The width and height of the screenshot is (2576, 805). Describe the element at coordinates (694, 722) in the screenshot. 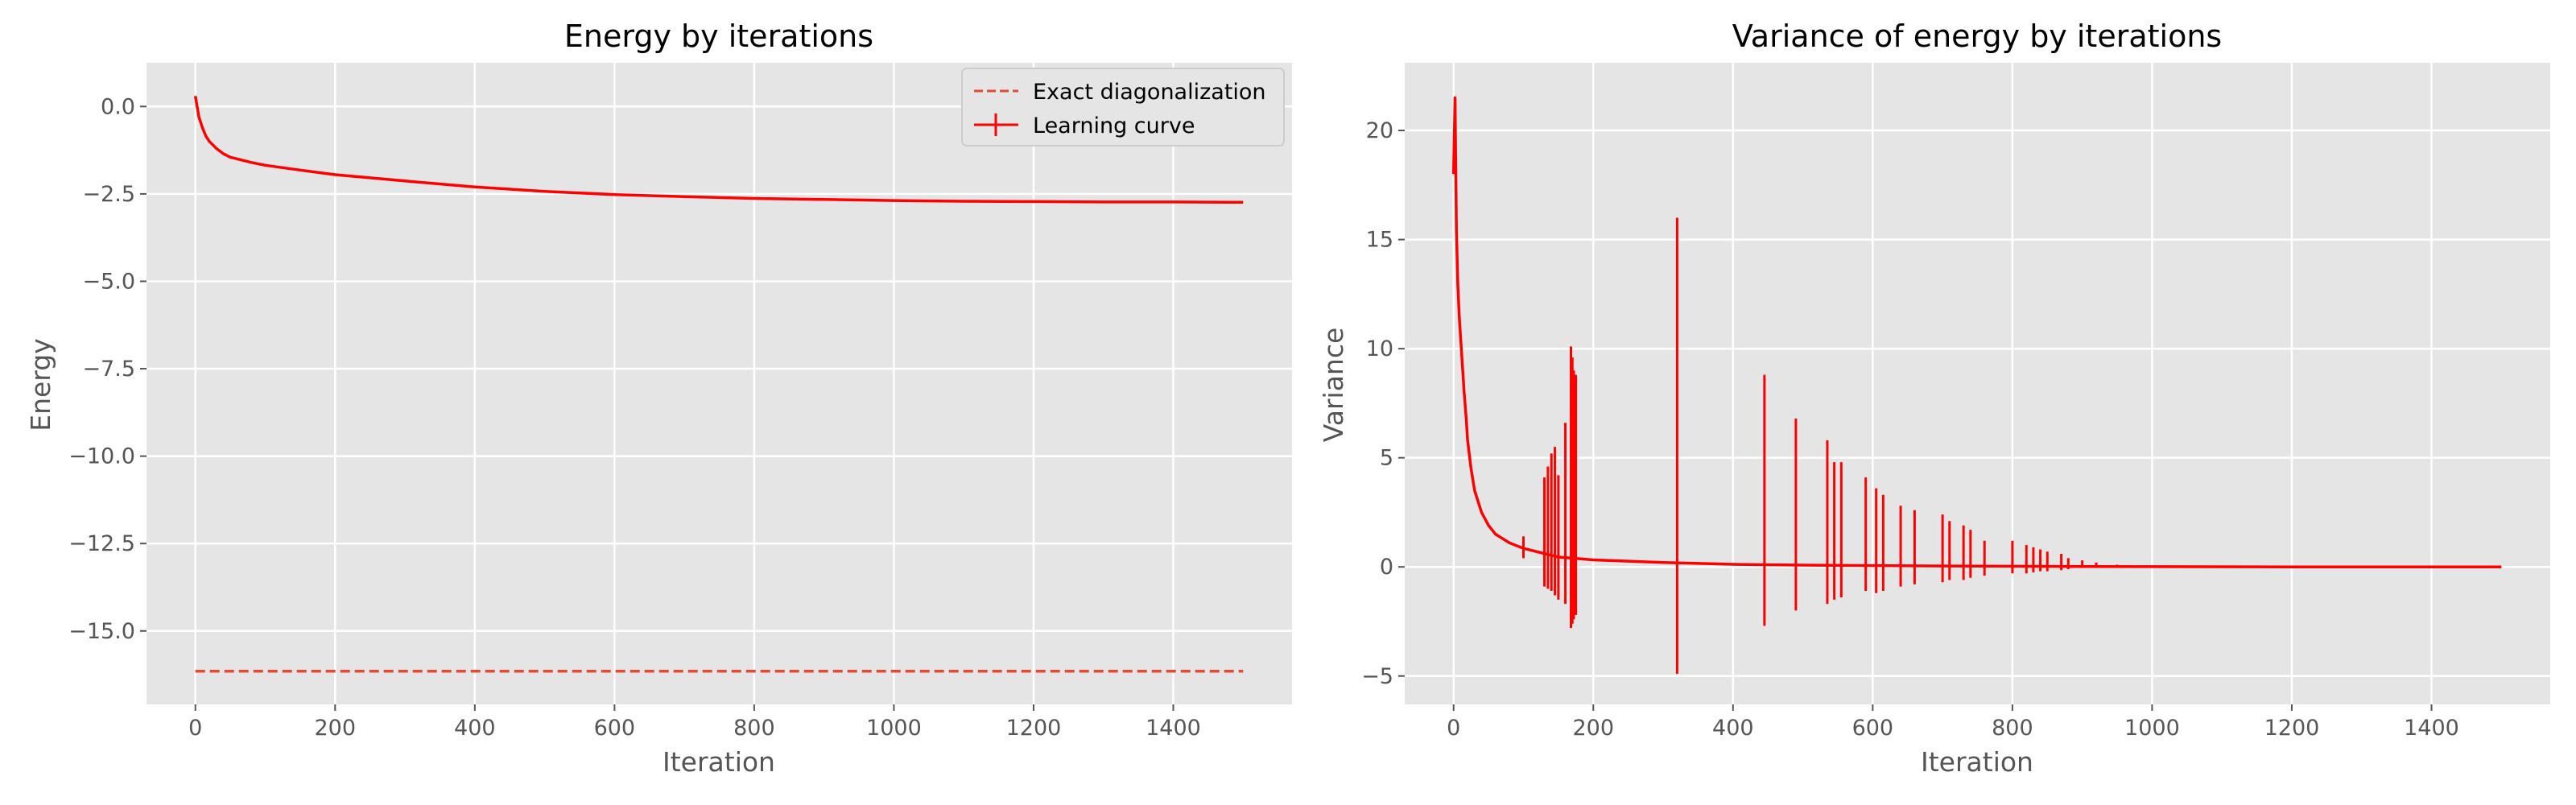

I see `energy-x-ticks: 0 200 400 600 800 1000 1200 1400` at that location.